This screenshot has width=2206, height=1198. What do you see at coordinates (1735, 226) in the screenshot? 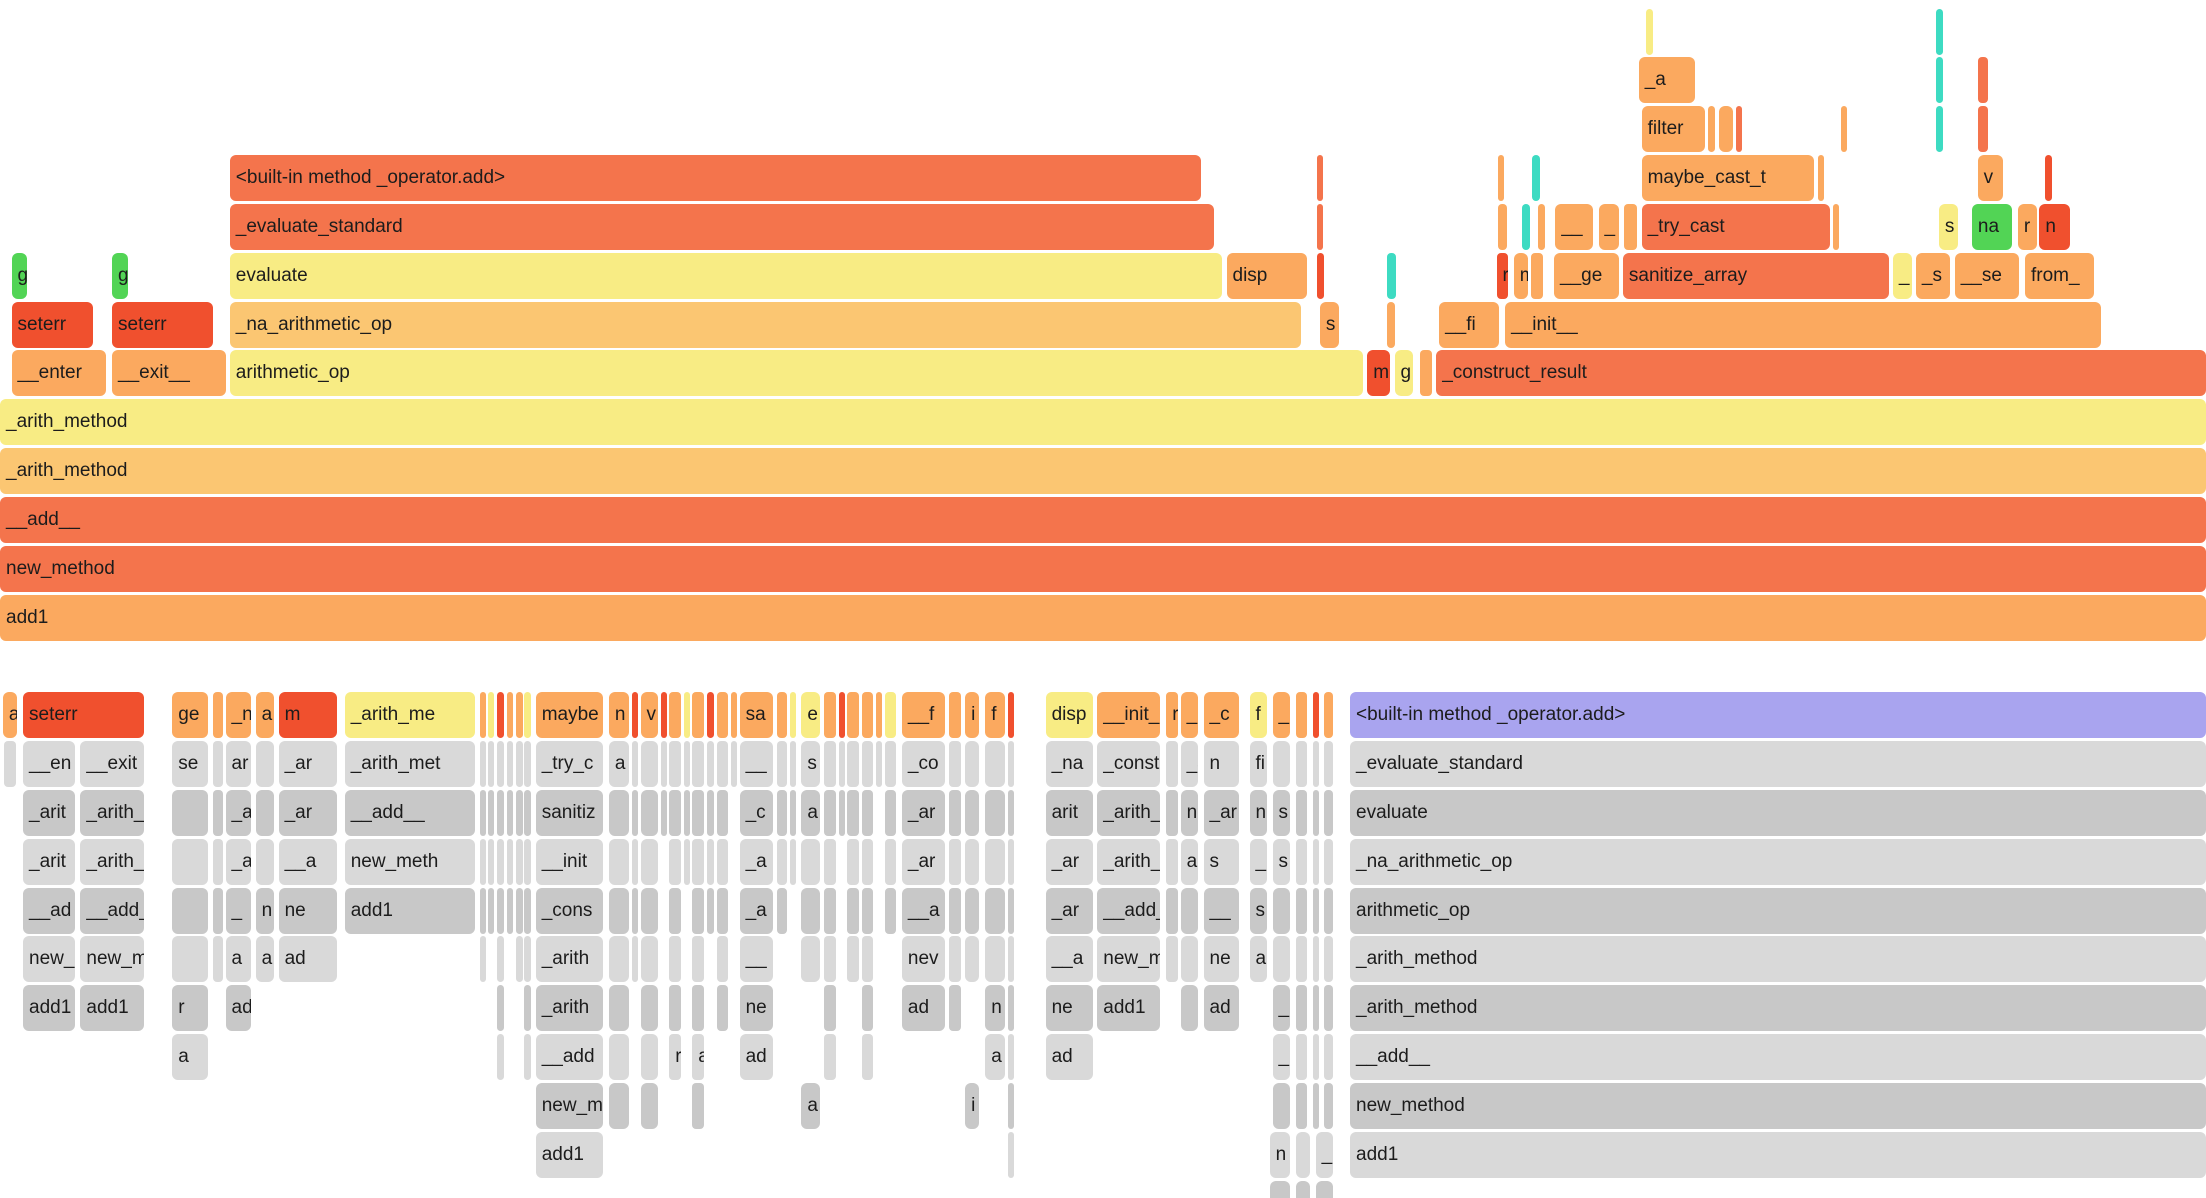
I see `frame: _try_cast` at bounding box center [1735, 226].